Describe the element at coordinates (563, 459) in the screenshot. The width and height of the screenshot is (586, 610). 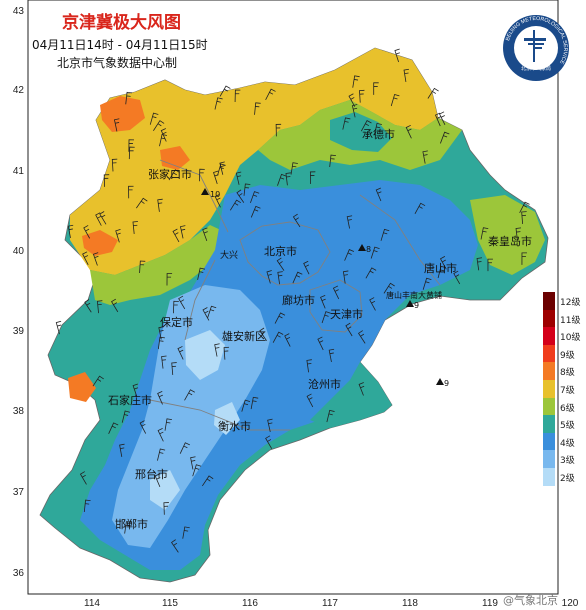
I see `legend-item: 3级` at that location.